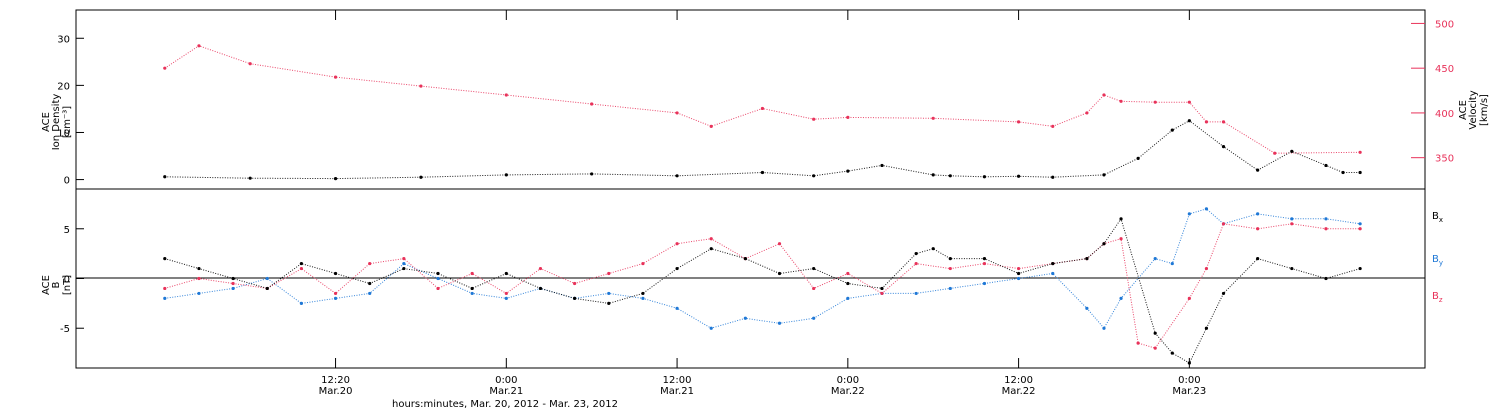  What do you see at coordinates (1437, 217) in the screenshot?
I see `legend-bx: Bx` at bounding box center [1437, 217].